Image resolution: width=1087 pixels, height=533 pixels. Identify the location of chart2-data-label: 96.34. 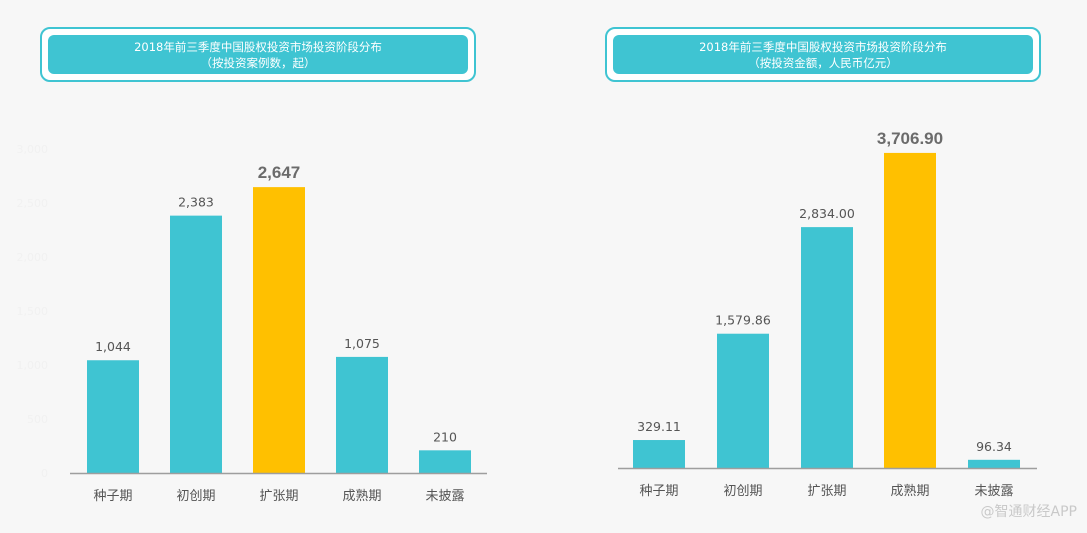
(994, 446).